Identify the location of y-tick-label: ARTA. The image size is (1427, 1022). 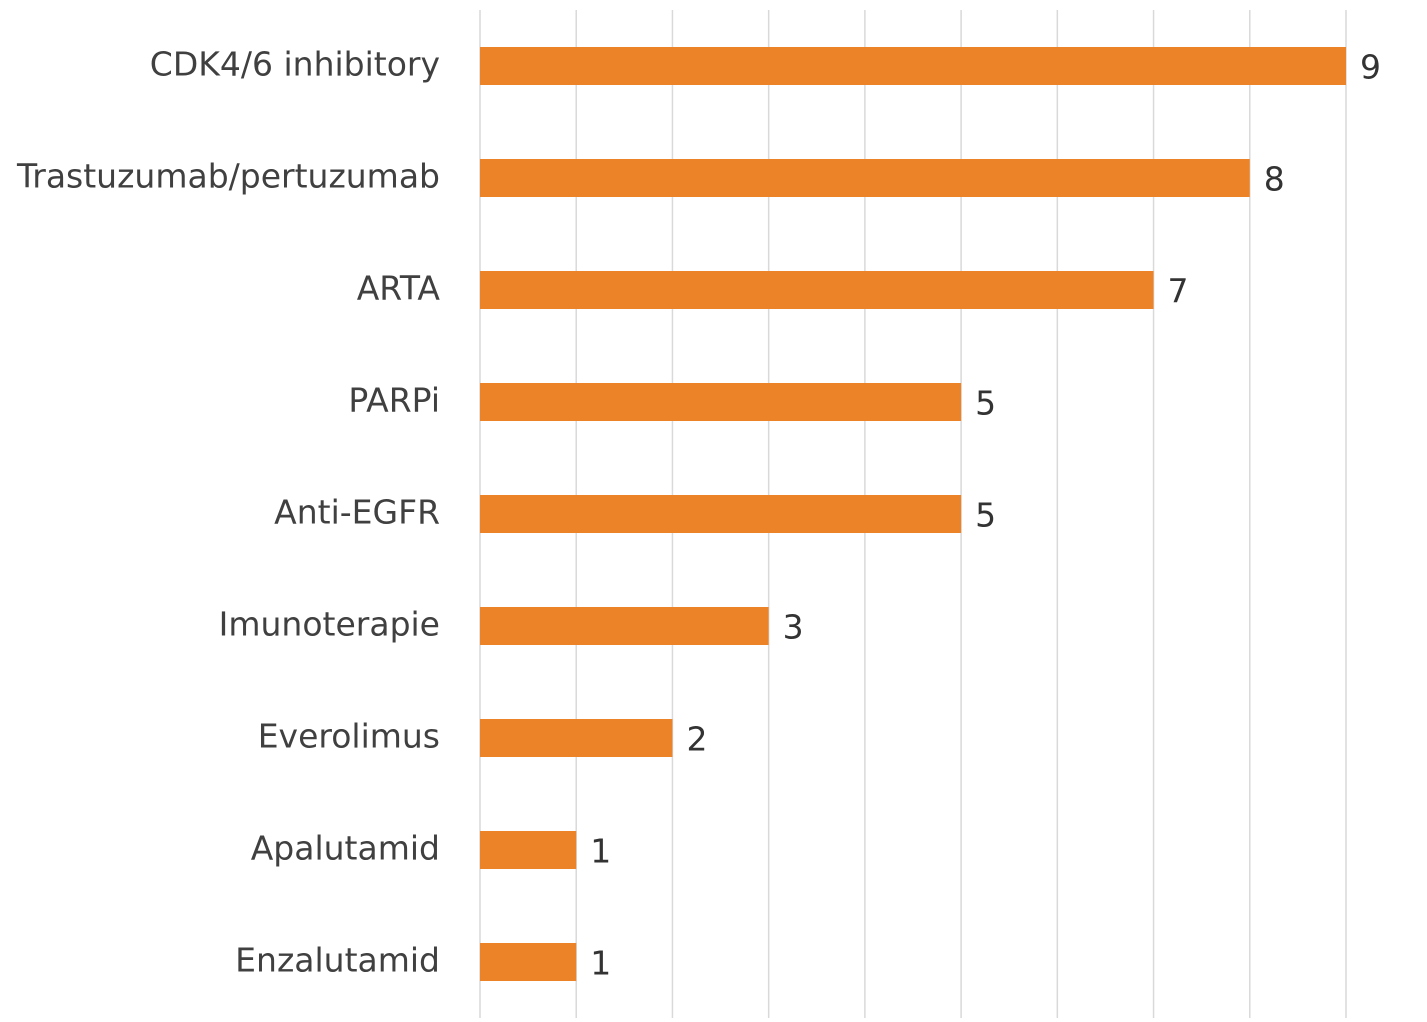
(399, 288).